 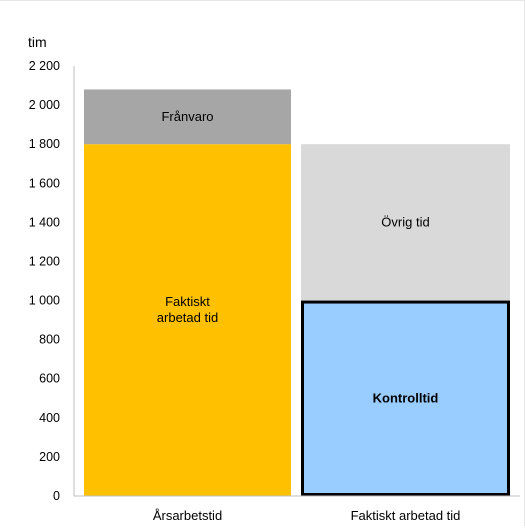 What do you see at coordinates (44, 301) in the screenshot?
I see `y-tick-label: 1 000` at bounding box center [44, 301].